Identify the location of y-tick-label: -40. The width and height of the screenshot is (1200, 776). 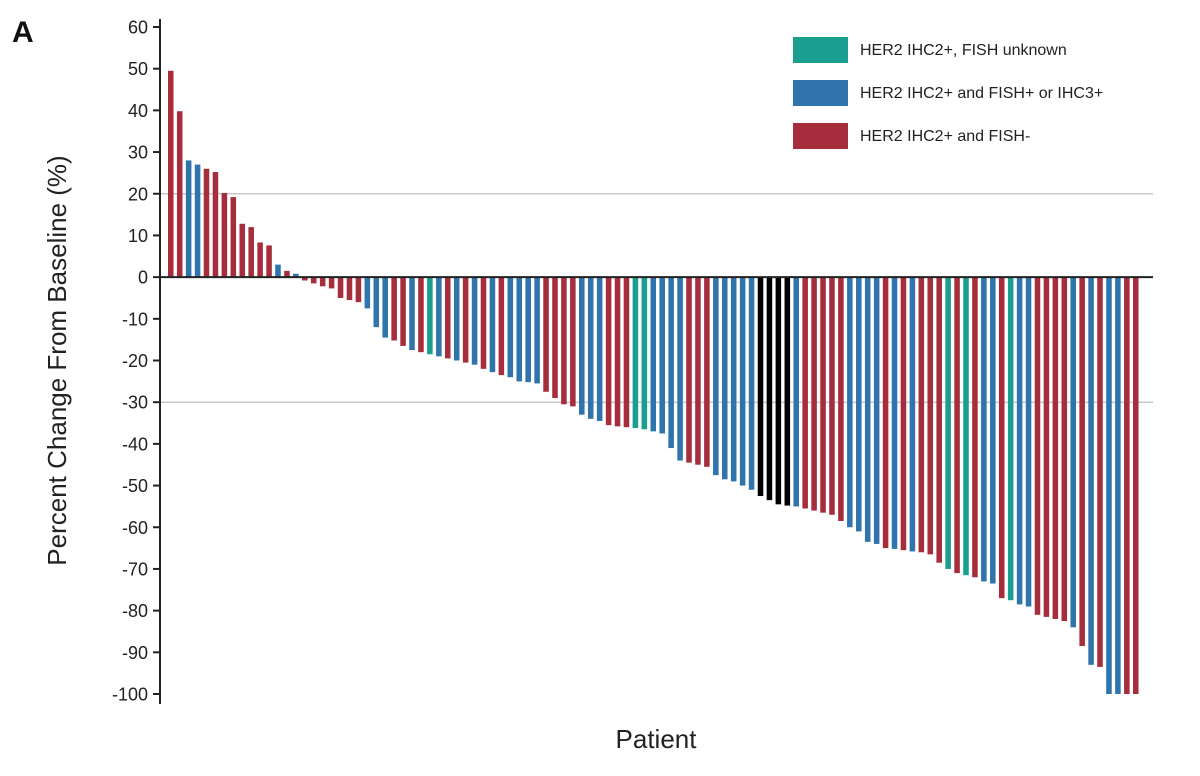
(135, 444).